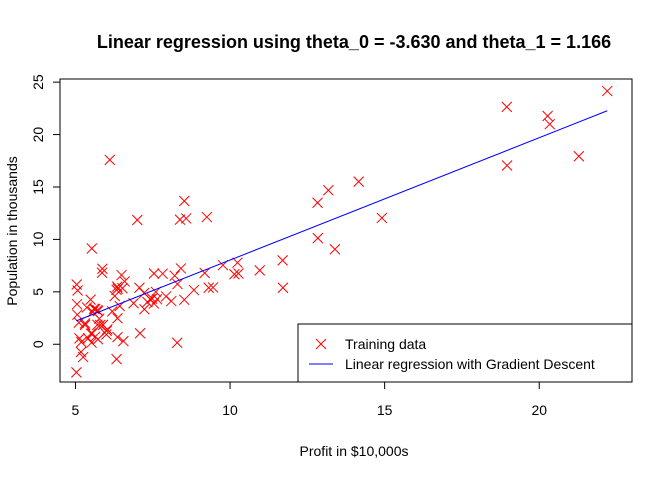  What do you see at coordinates (385, 410) in the screenshot?
I see `x-tick-label: 15` at bounding box center [385, 410].